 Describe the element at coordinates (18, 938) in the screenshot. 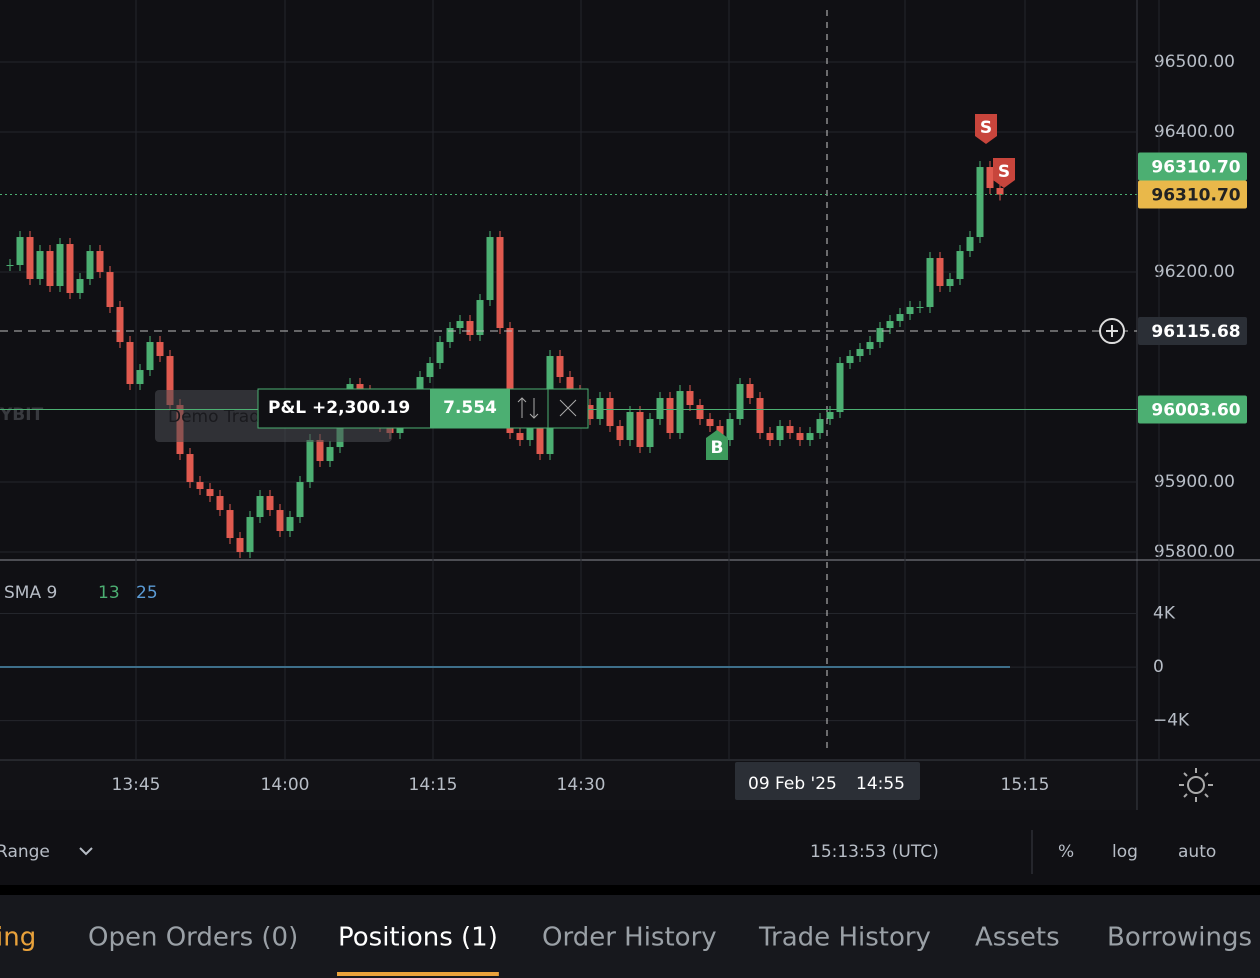

I see `tab: ing` at that location.